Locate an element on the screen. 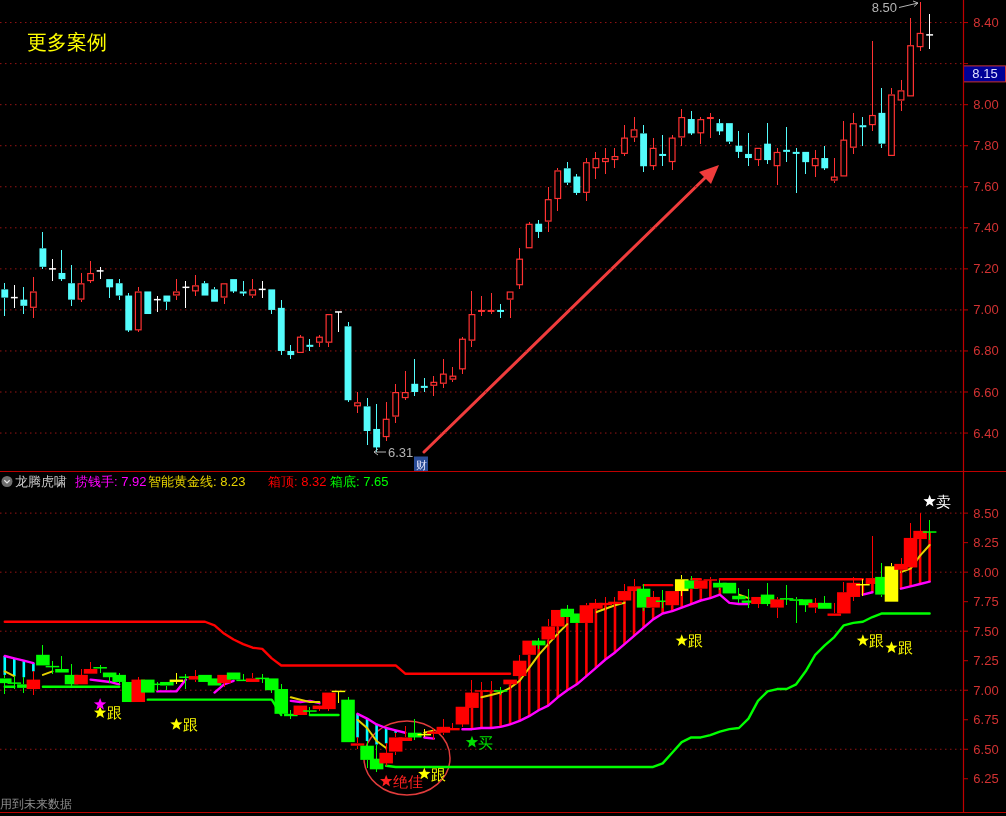 This screenshot has height=816, width=1006. y-tick-label: 6.60 is located at coordinates (986, 392).